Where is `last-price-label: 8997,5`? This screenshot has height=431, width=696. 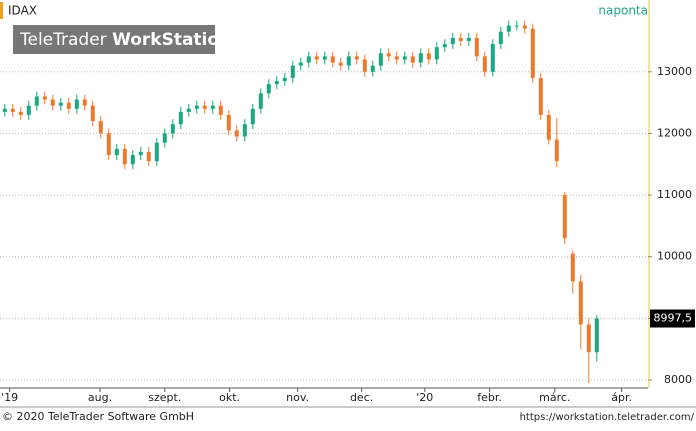 last-price-label: 8997,5 is located at coordinates (673, 318).